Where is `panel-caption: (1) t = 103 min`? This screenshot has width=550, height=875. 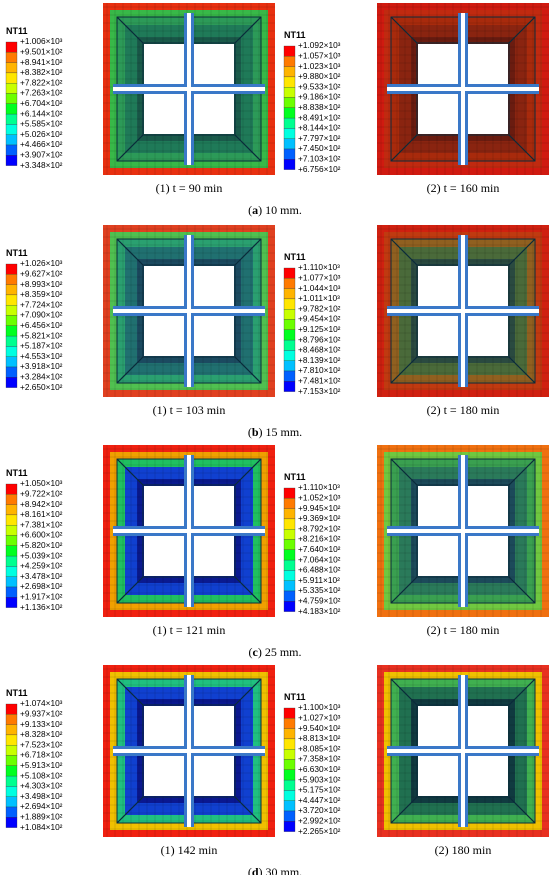
panel-caption: (1) t = 103 min is located at coordinates (189, 410).